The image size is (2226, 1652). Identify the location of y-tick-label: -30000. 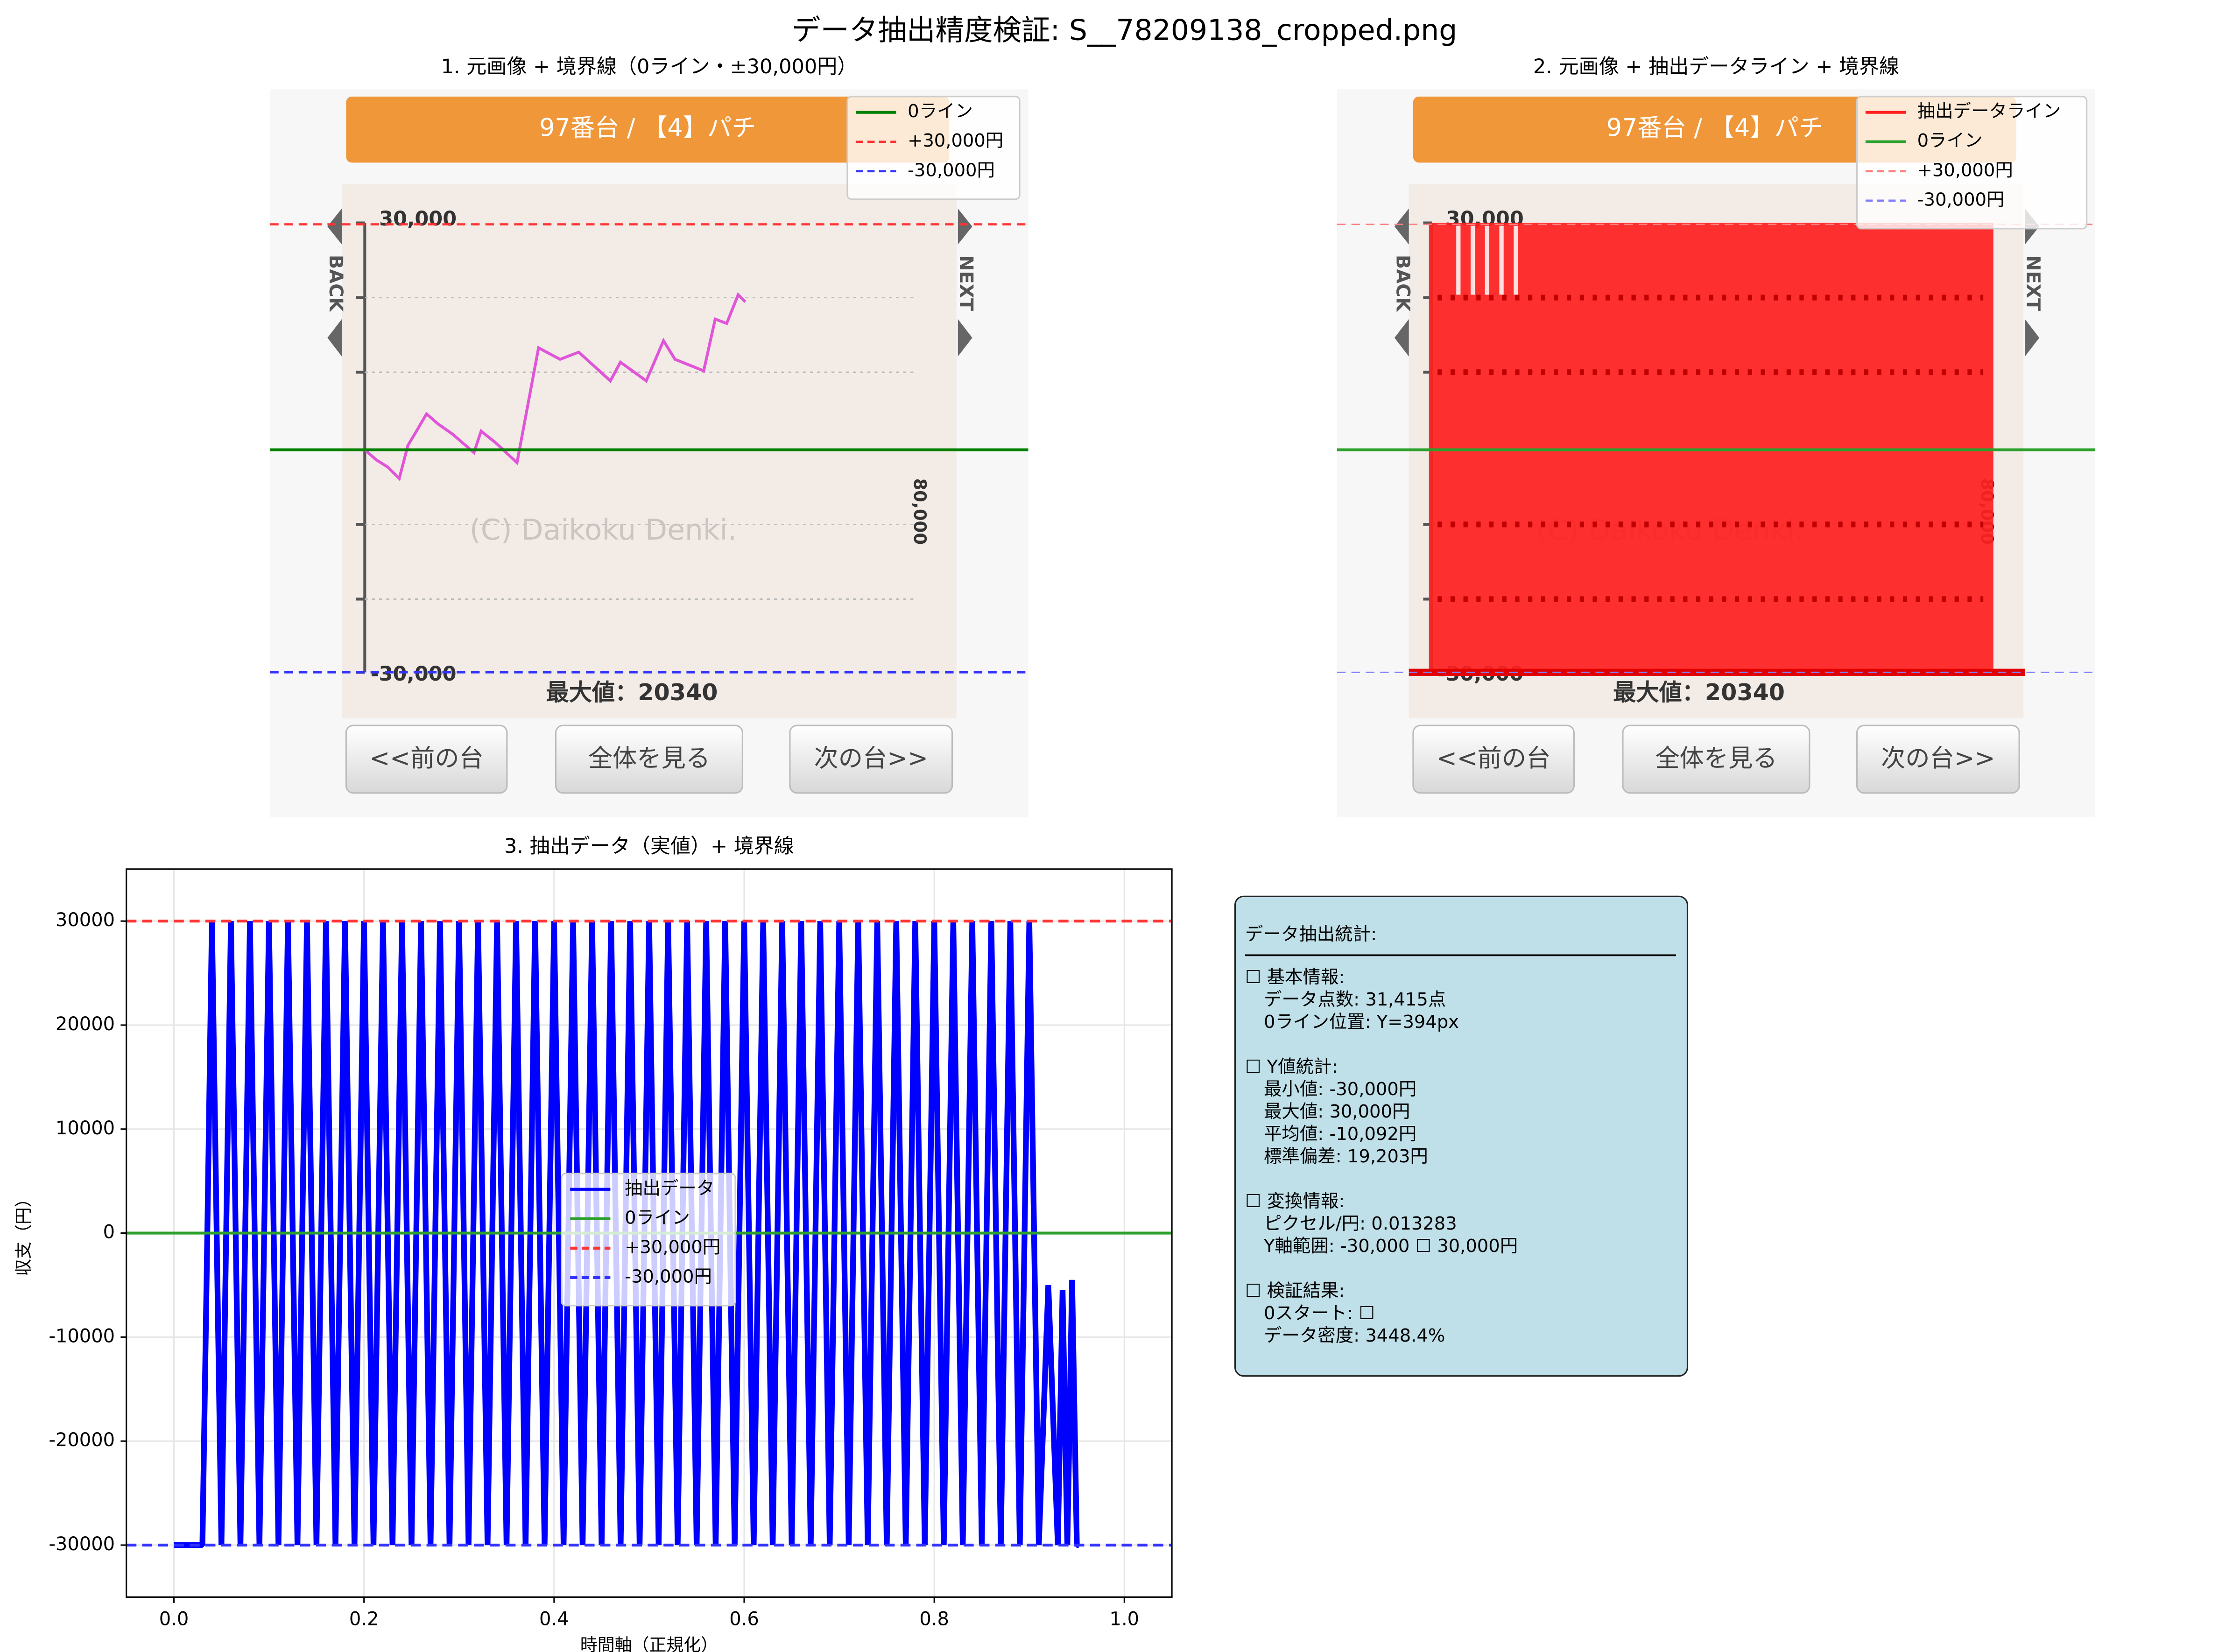
(82, 1544).